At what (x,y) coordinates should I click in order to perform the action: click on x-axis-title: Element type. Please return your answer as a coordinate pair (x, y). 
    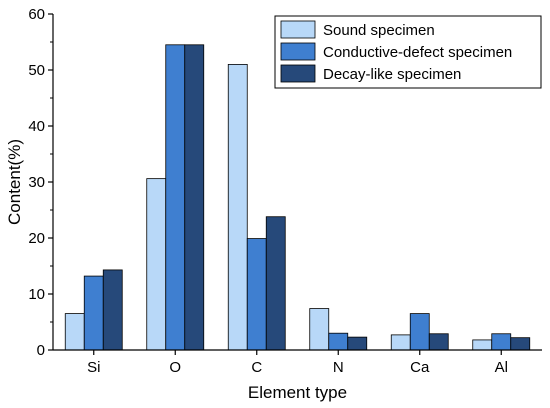
    Looking at the image, I should click on (297, 392).